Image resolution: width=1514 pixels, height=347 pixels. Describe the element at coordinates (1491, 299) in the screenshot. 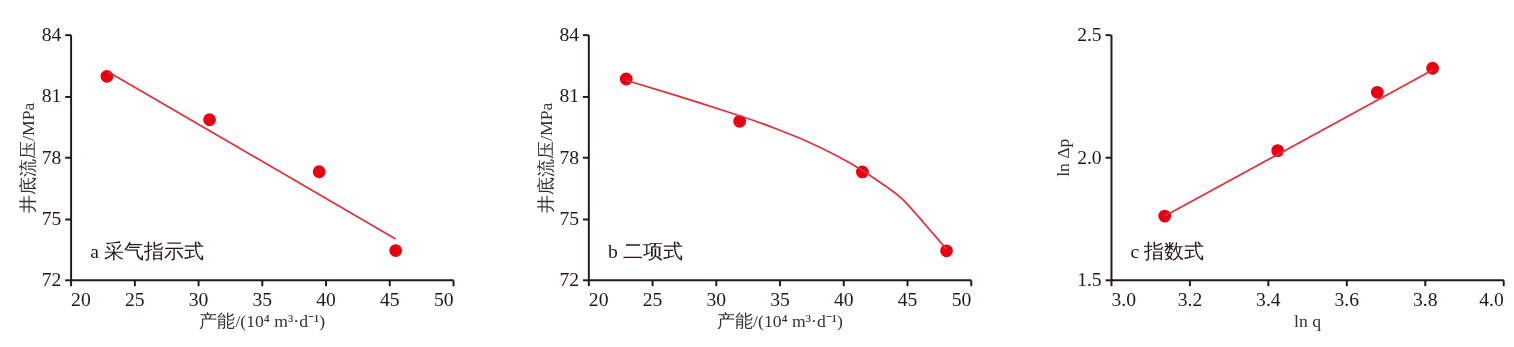

I see `x-tick-label: 4.0` at that location.